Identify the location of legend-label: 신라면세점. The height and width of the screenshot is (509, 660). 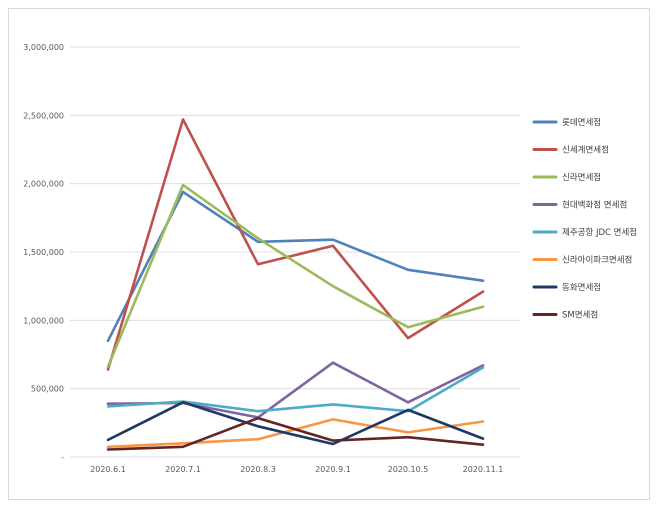
(581, 177).